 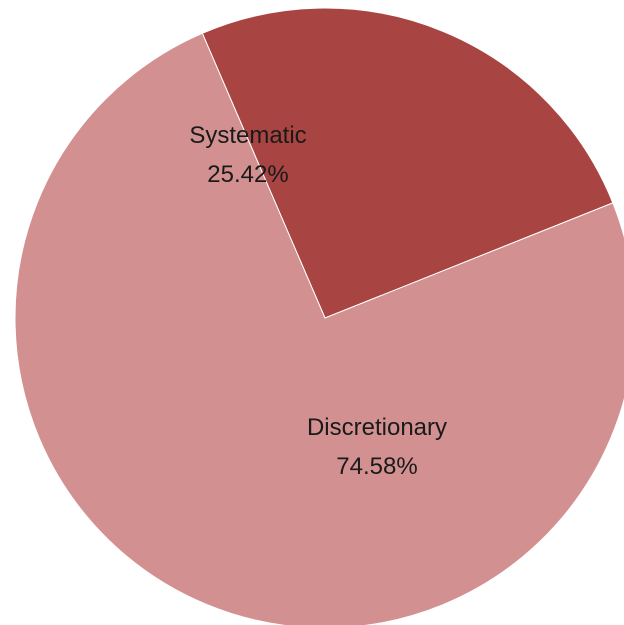 I want to click on slice-label-discretionary: Discretionary, so click(x=377, y=427).